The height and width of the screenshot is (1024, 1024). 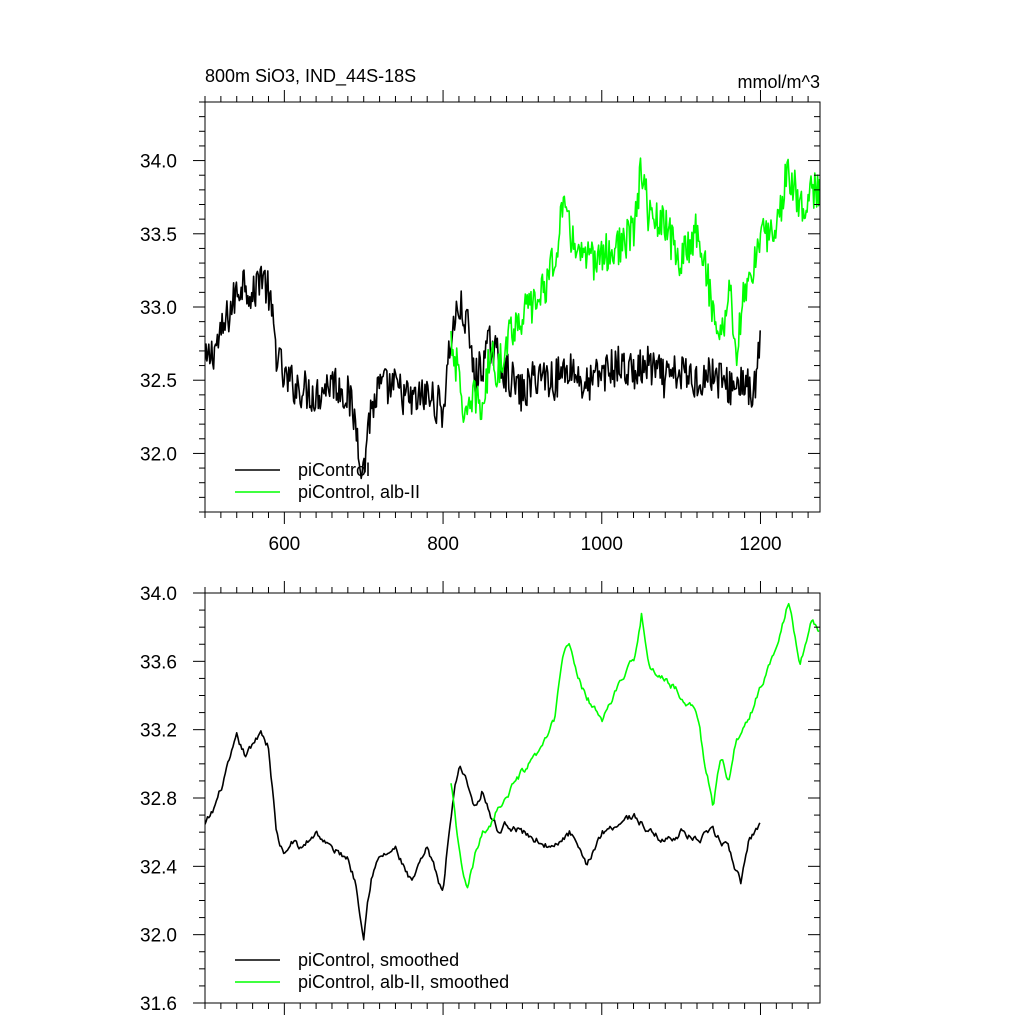 I want to click on top-legend-label-0: piControl, so click(x=334, y=470).